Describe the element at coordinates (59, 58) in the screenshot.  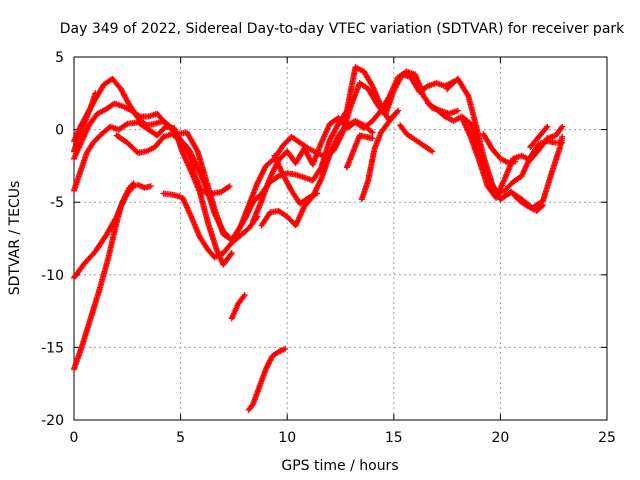
I see `y-tick-label: 5` at that location.